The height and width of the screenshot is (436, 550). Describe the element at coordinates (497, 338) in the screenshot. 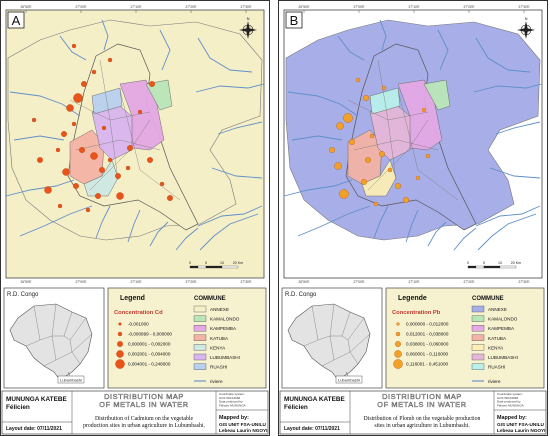

I see `commune-label: KATUBA` at that location.